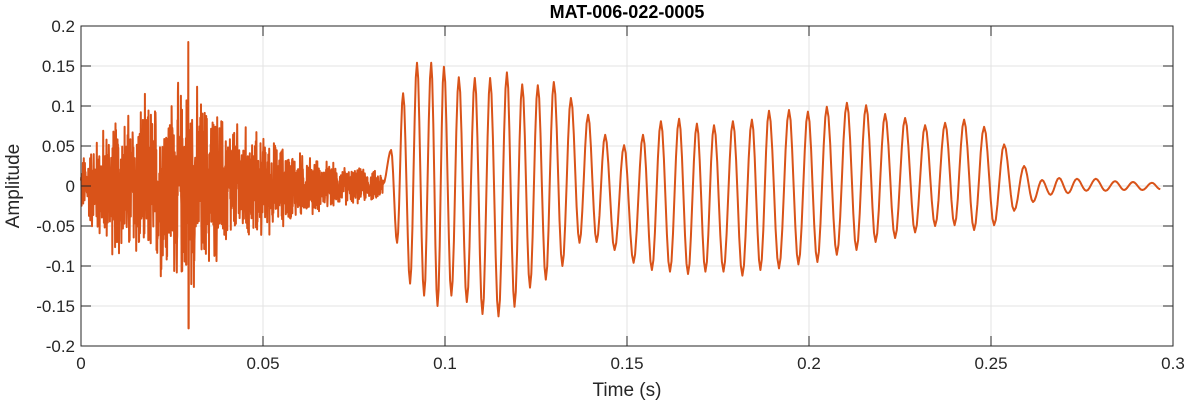 The width and height of the screenshot is (1188, 404). Describe the element at coordinates (990, 363) in the screenshot. I see `x-tick-label: 0.25` at that location.